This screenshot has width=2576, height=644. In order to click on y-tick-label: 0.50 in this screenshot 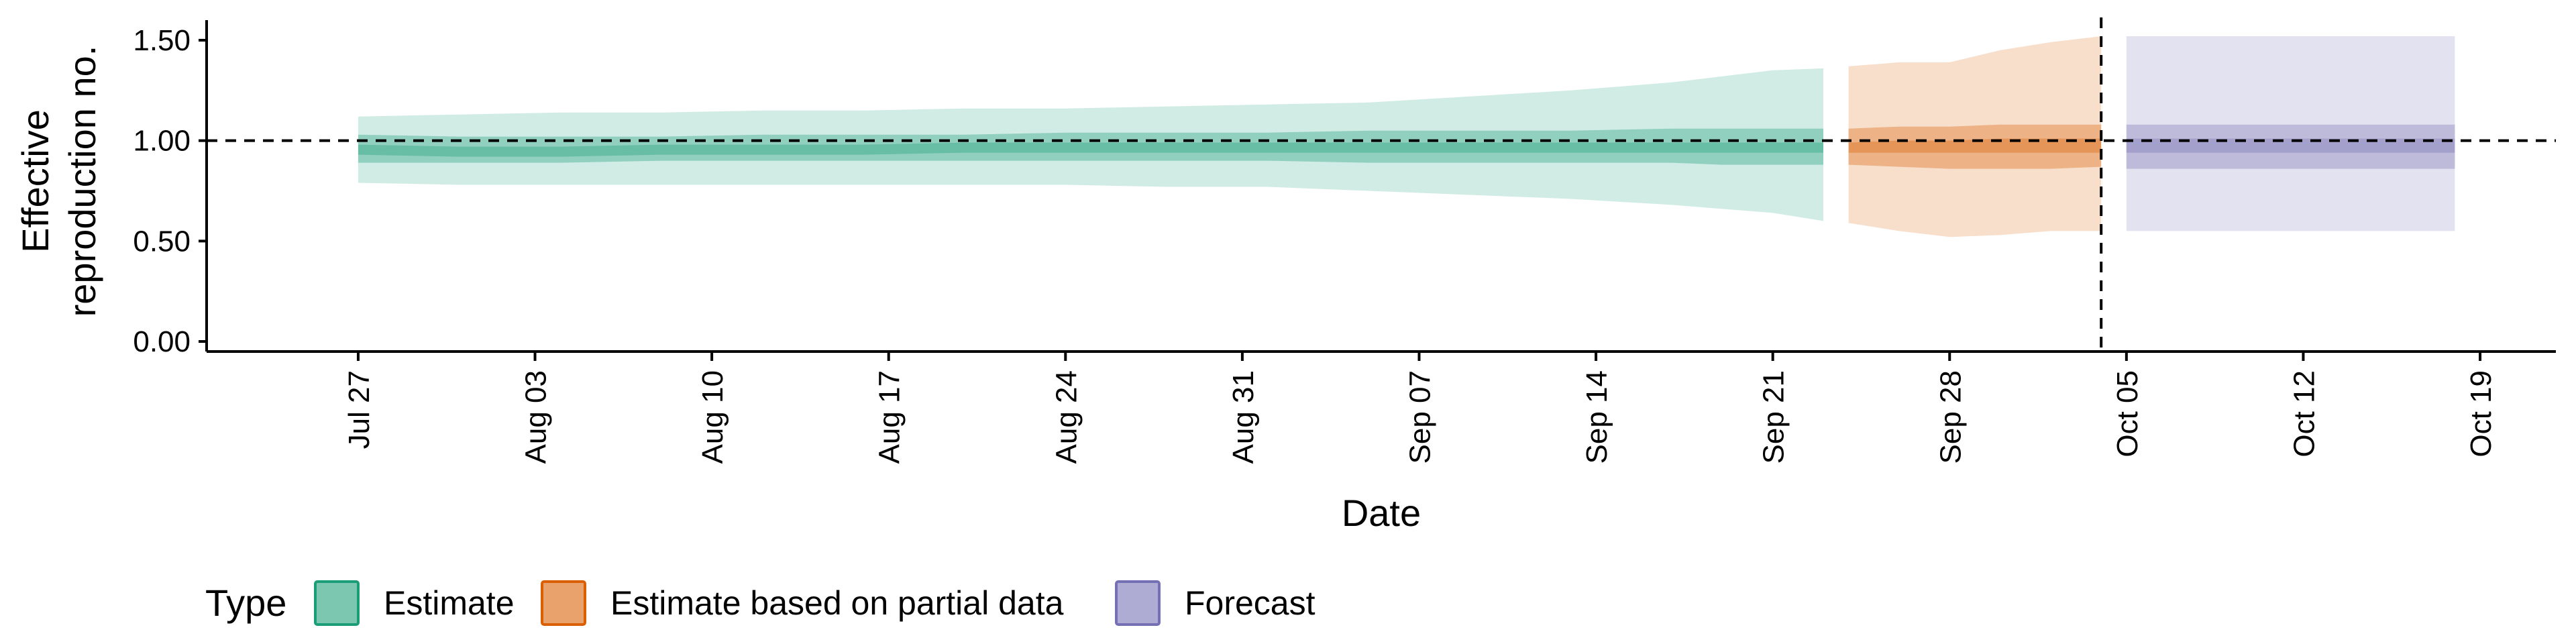, I will do `click(162, 241)`.